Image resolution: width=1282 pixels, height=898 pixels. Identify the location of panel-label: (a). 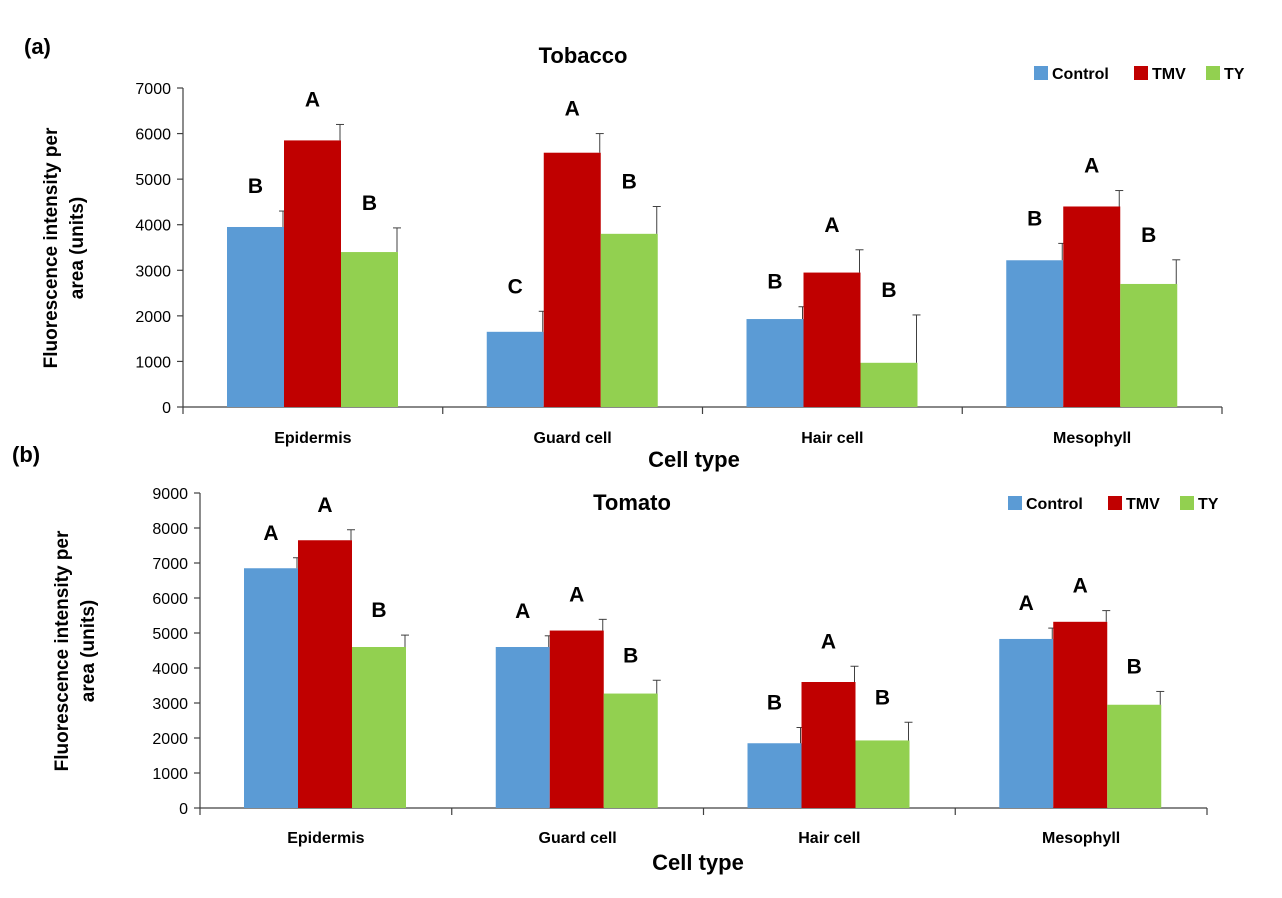
(37, 46).